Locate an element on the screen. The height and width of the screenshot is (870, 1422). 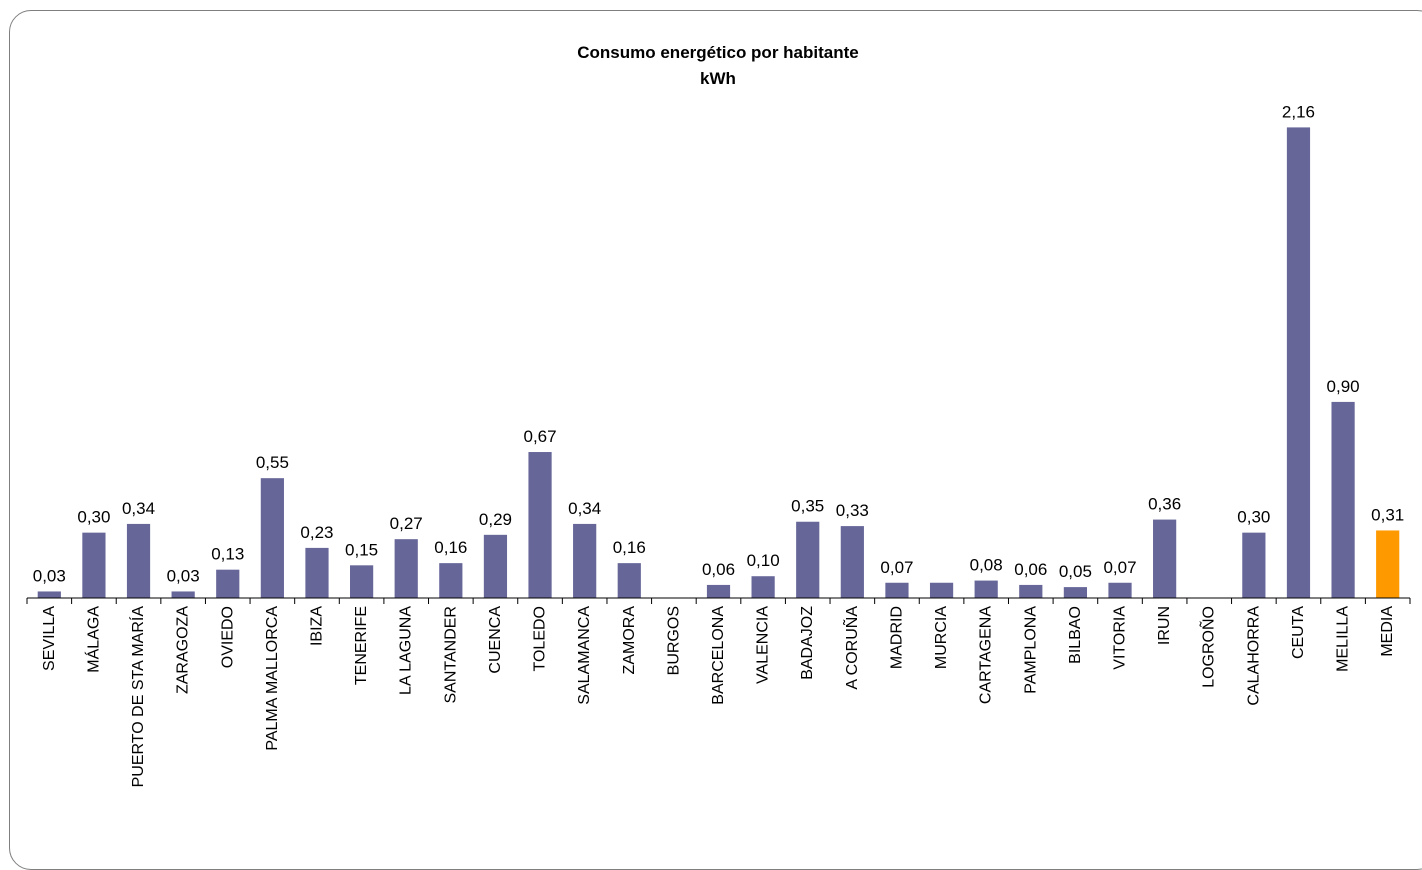
data-label-10: 0,29 is located at coordinates (495, 519).